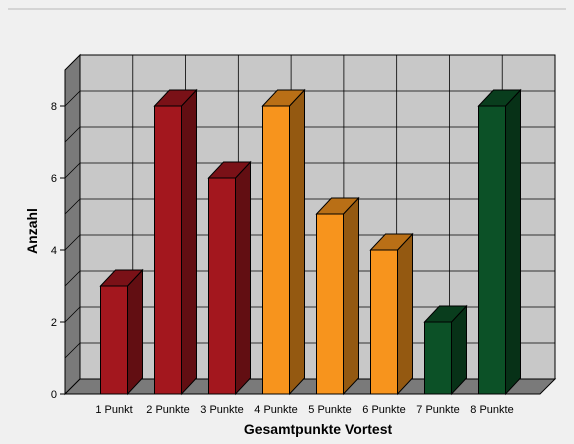  What do you see at coordinates (383, 410) in the screenshot?
I see `x-tick-label: 6 Punkte` at bounding box center [383, 410].